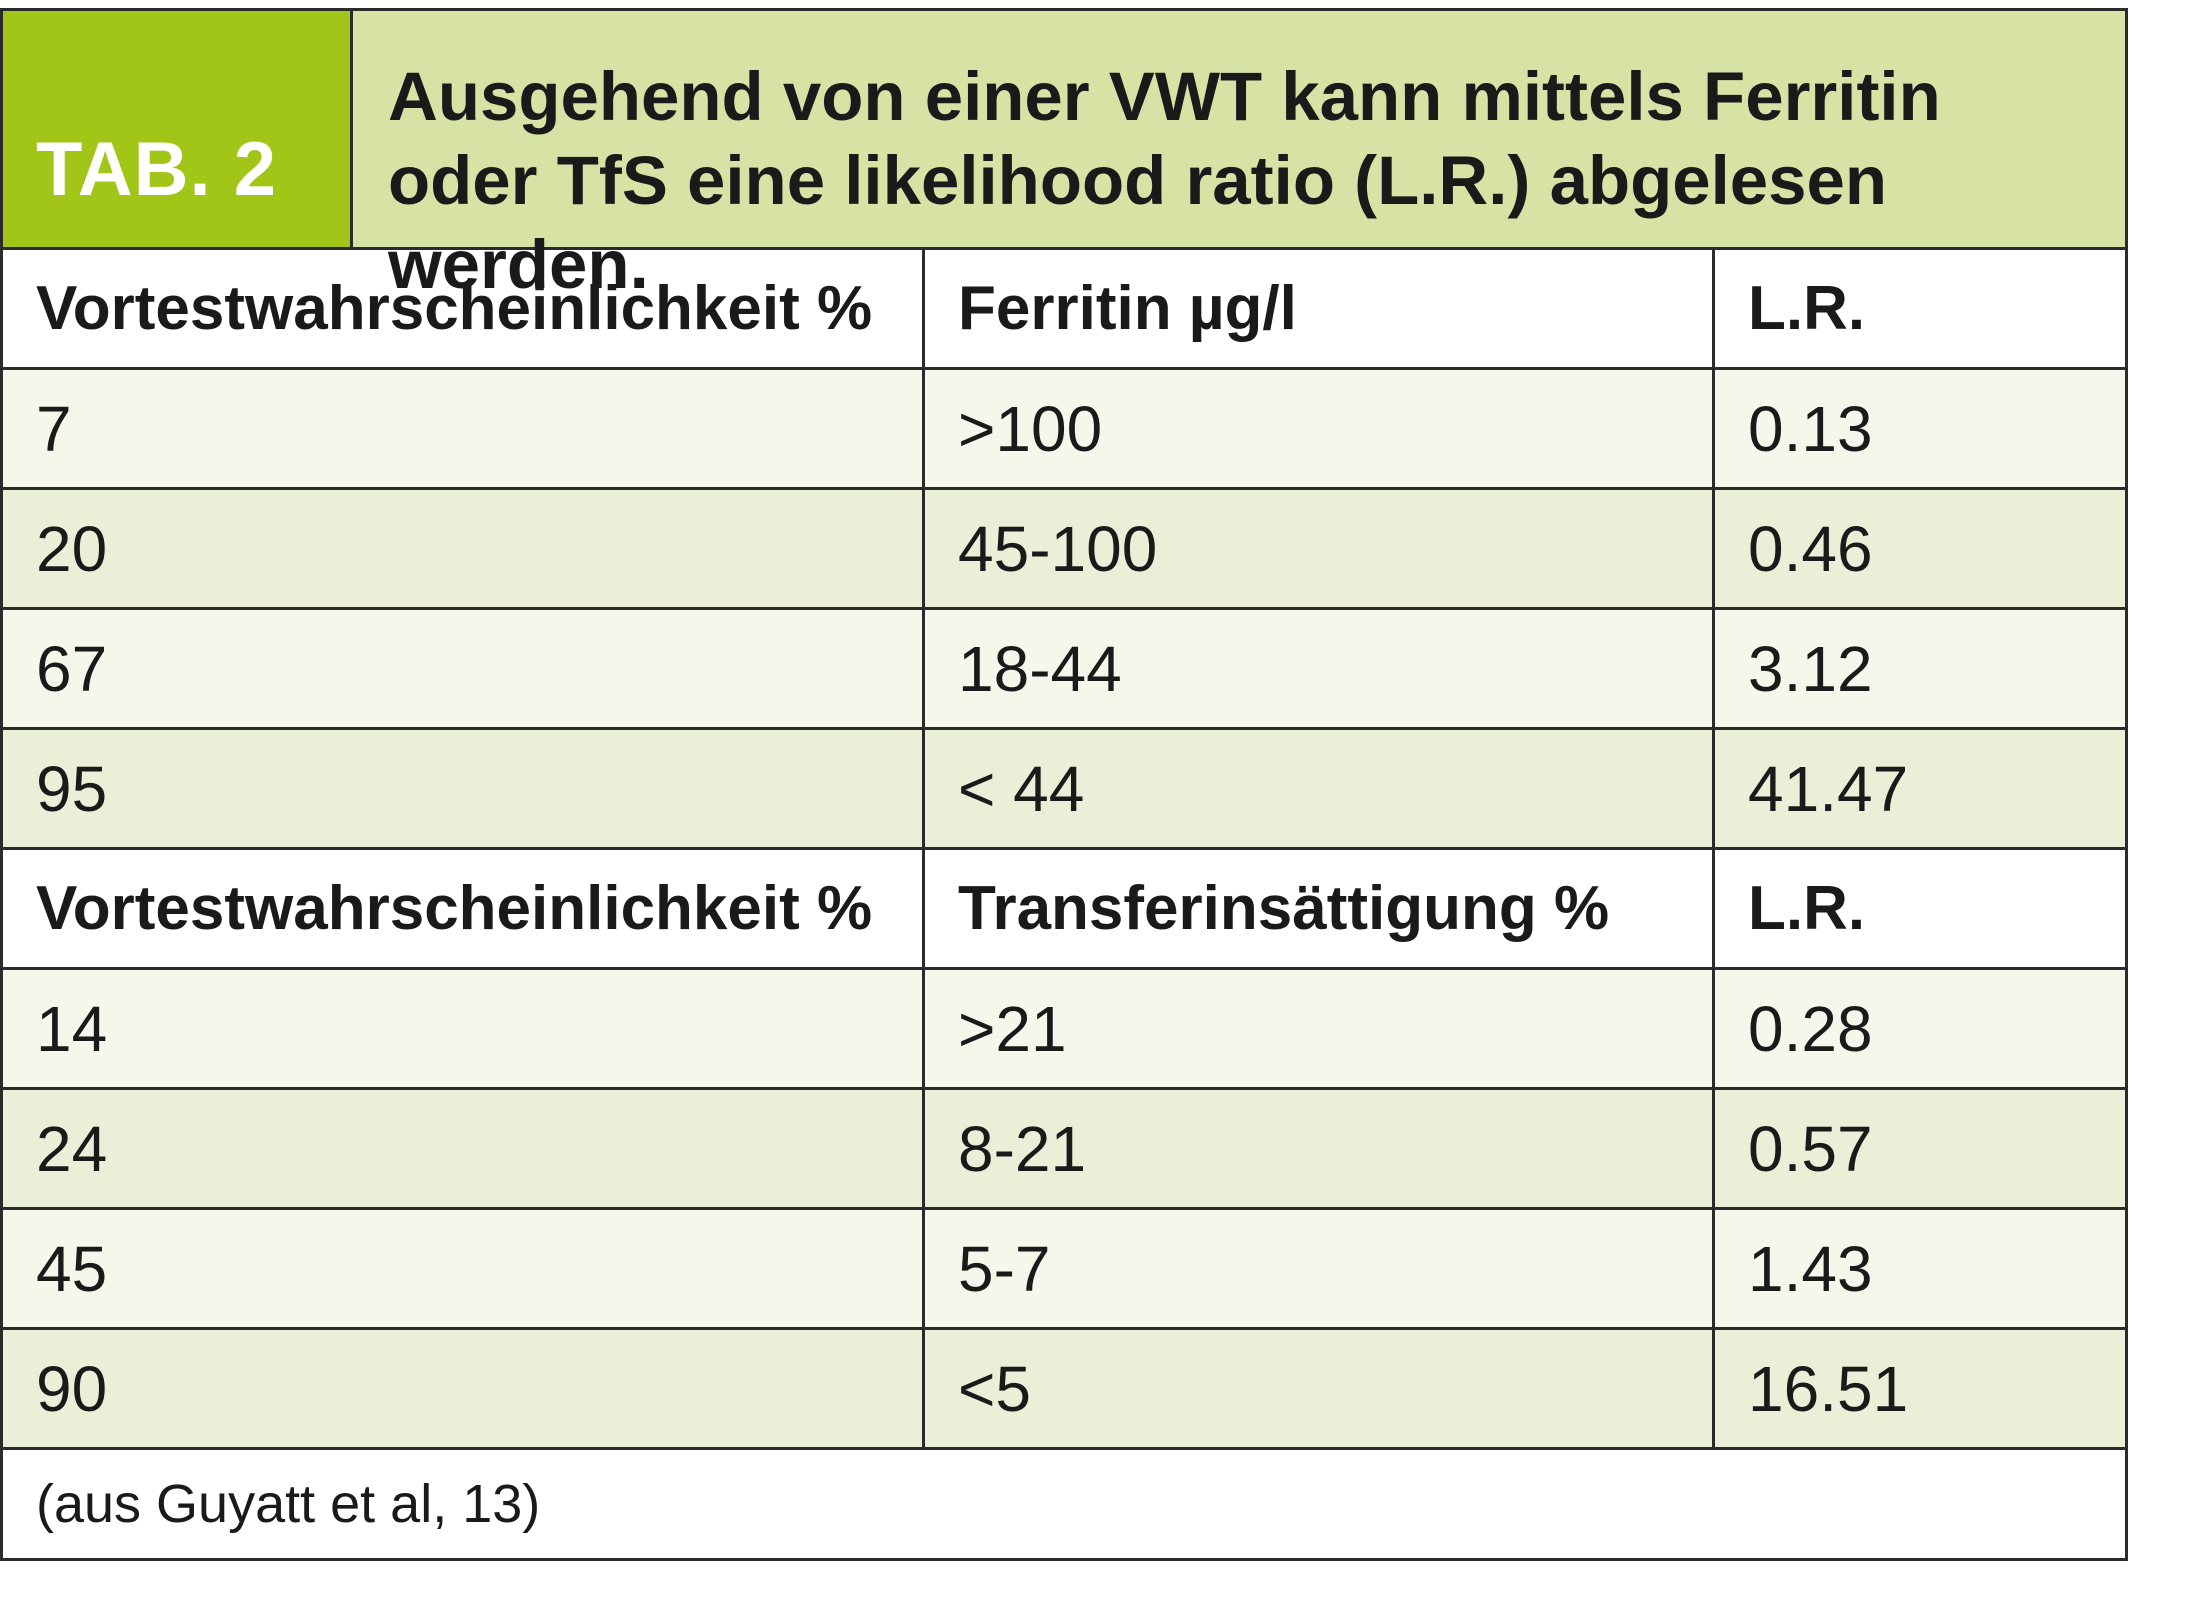 This screenshot has width=2185, height=1609. What do you see at coordinates (1320, 1148) in the screenshot?
I see `cell-transferrin-saturation: 8-21` at bounding box center [1320, 1148].